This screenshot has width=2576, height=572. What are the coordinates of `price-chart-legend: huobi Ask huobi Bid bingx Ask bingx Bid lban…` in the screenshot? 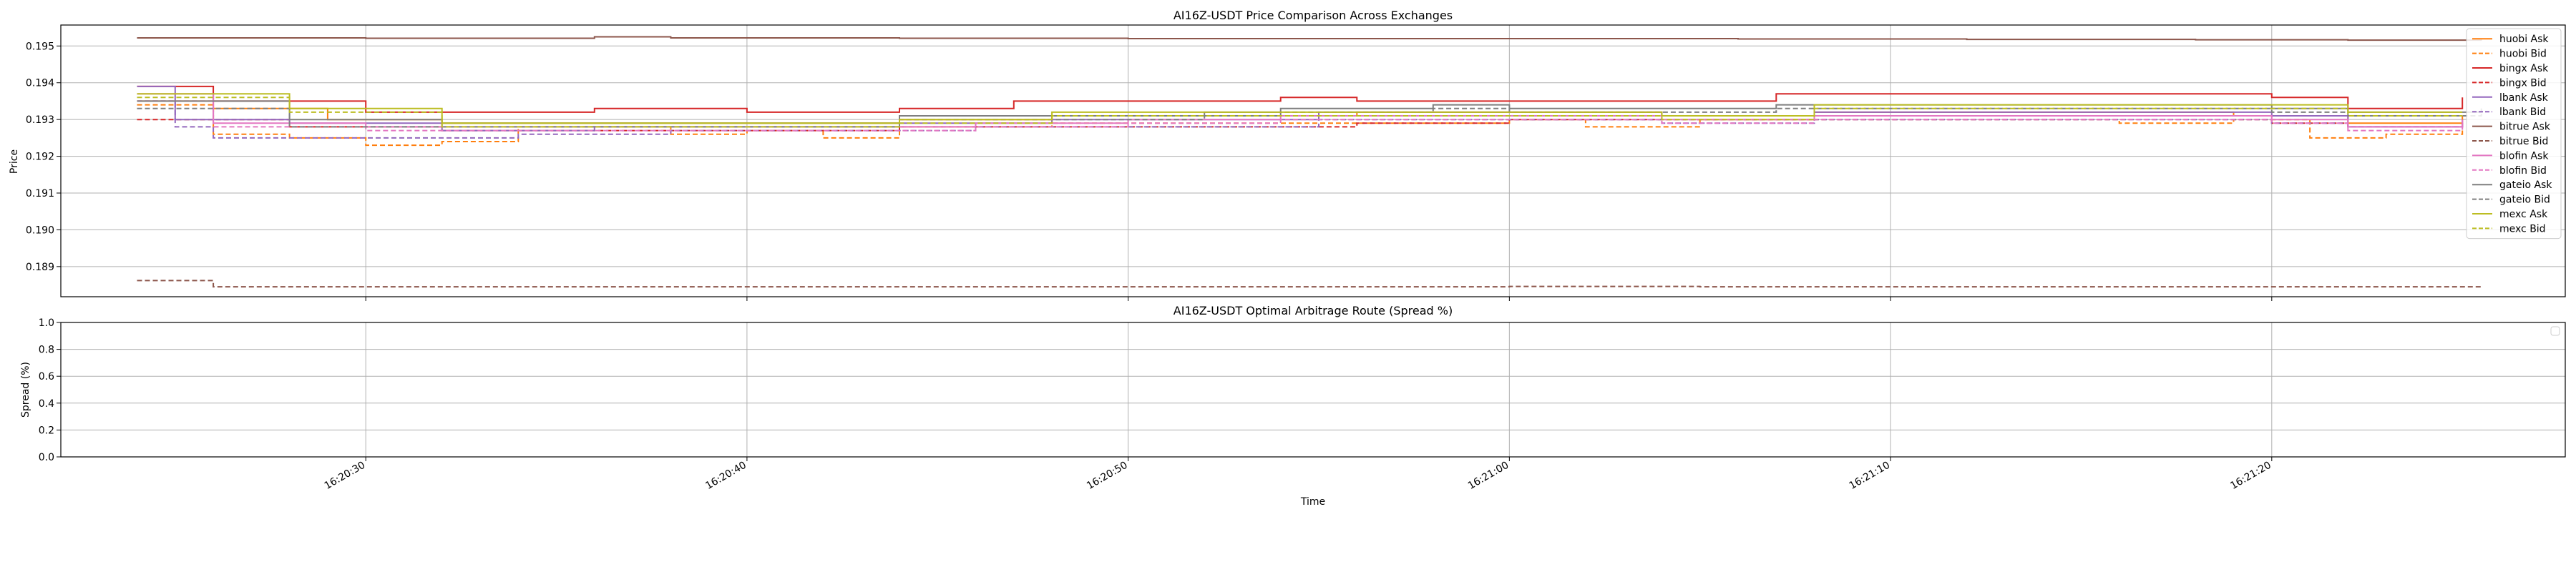 It's located at (2514, 134).